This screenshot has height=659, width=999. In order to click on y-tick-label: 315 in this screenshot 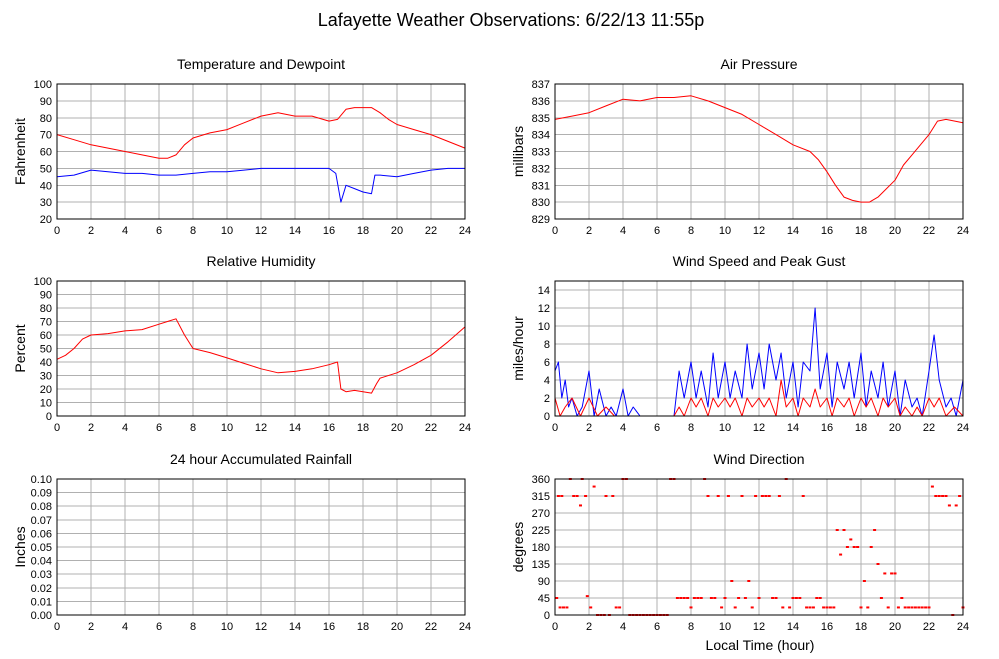, I will do `click(541, 497)`.